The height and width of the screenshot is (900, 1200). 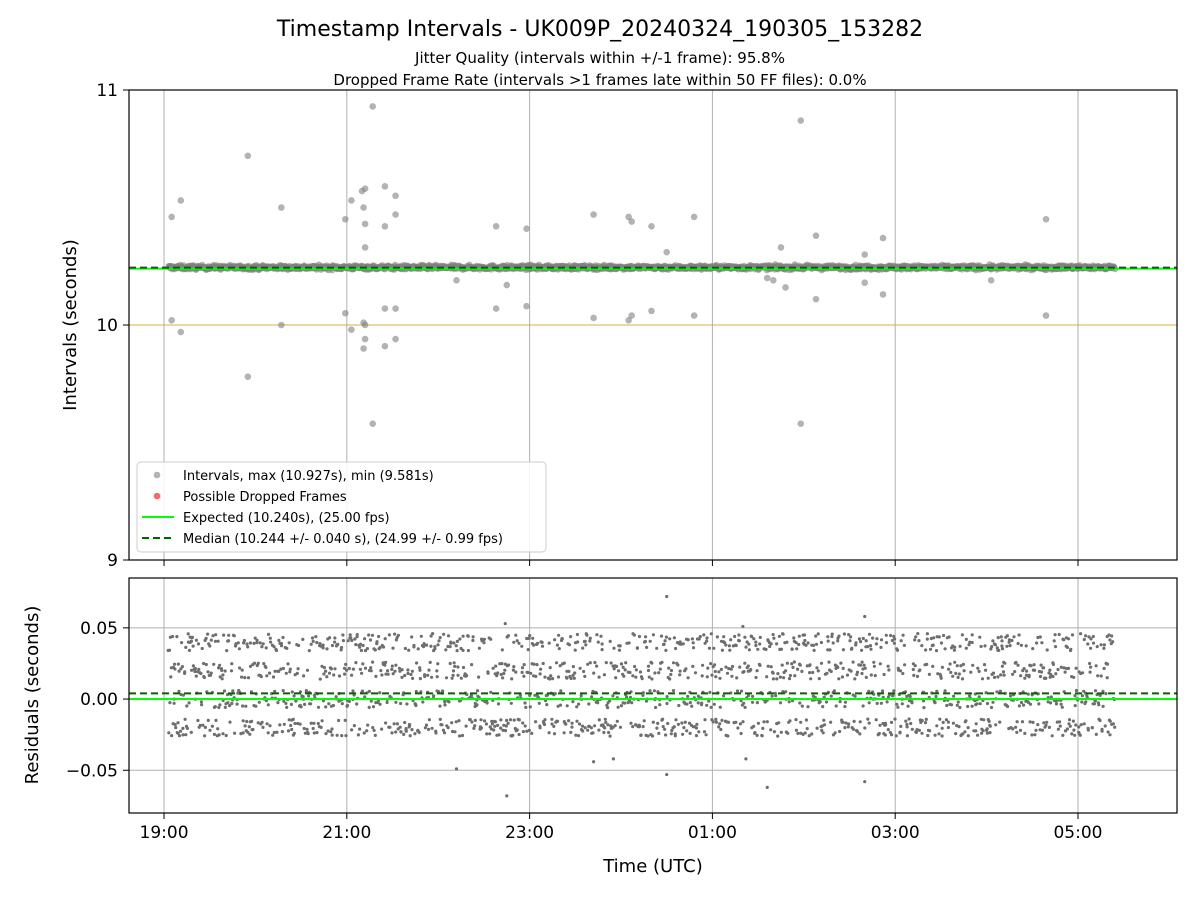 What do you see at coordinates (107, 91) in the screenshot?
I see `y-tick-label: 11` at bounding box center [107, 91].